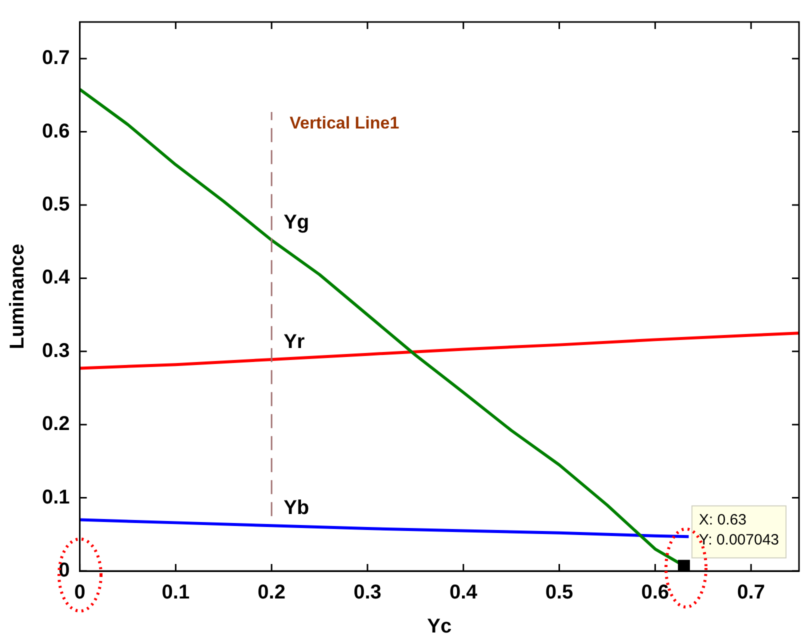 Image resolution: width=803 pixels, height=639 pixels. Describe the element at coordinates (17, 297) in the screenshot. I see `y-axis-title: Luminance` at that location.